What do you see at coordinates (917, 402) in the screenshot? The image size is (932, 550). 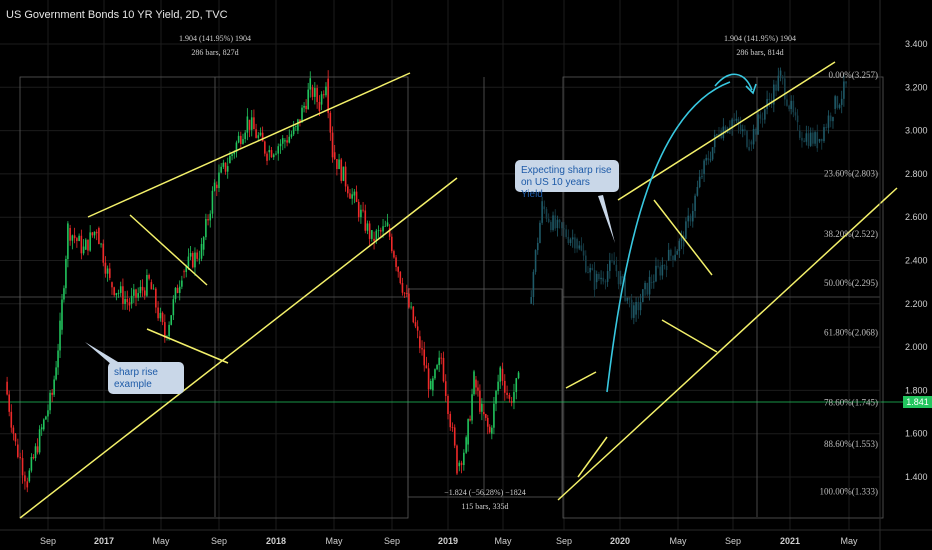 I see `last-price-tag: 1.841` at bounding box center [917, 402].